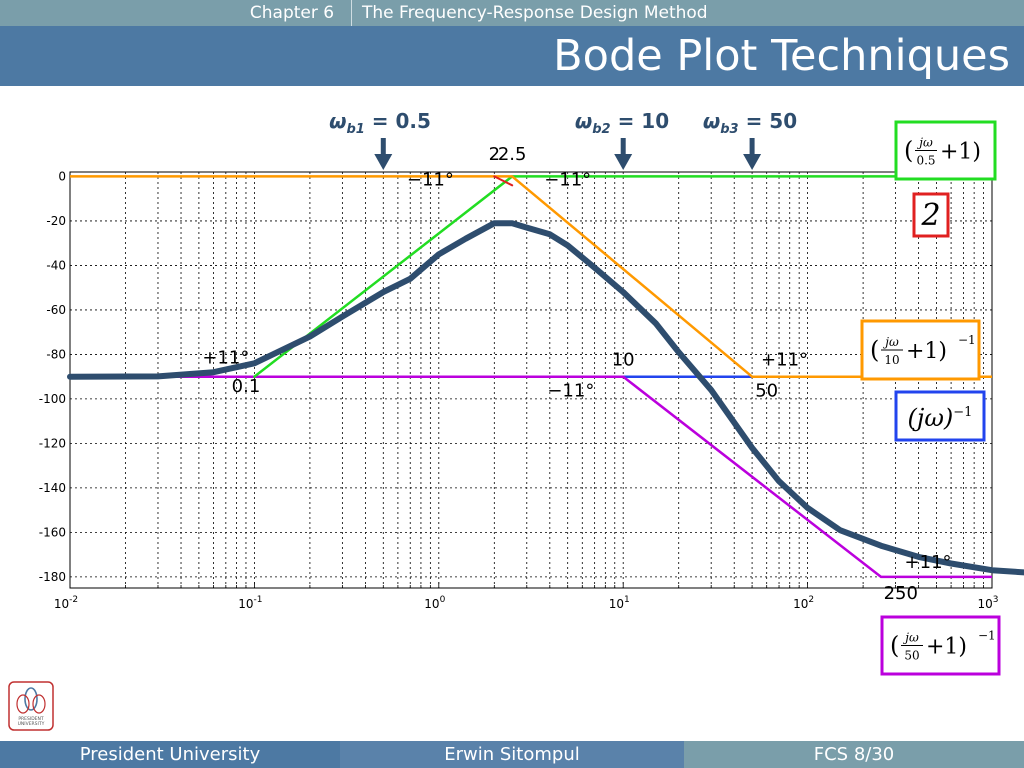 The image size is (1024, 768). Describe the element at coordinates (987, 603) in the screenshot. I see `x-tick-label: 10³` at that location.